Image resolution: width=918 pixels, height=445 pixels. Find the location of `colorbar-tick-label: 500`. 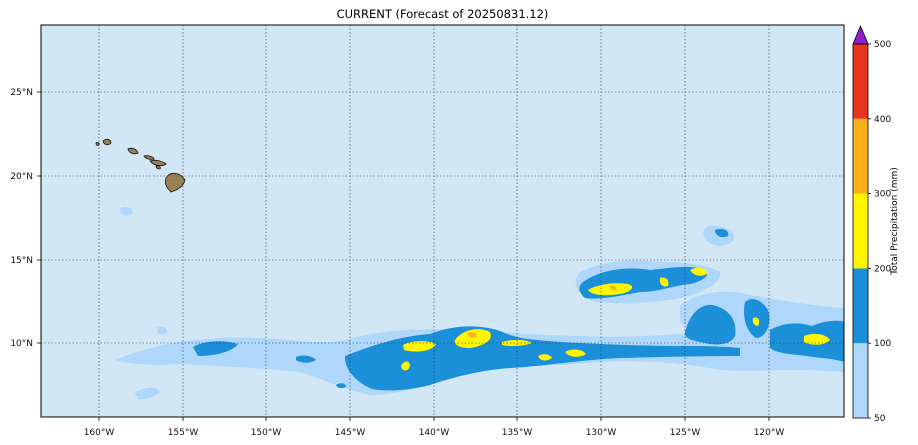

colorbar-tick-label: 500 is located at coordinates (882, 45).